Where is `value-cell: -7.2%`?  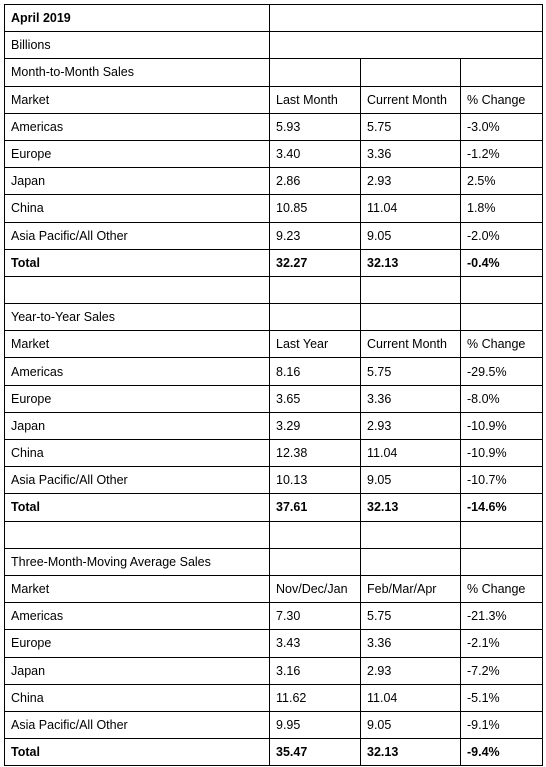
value-cell: -7.2% is located at coordinates (501, 670).